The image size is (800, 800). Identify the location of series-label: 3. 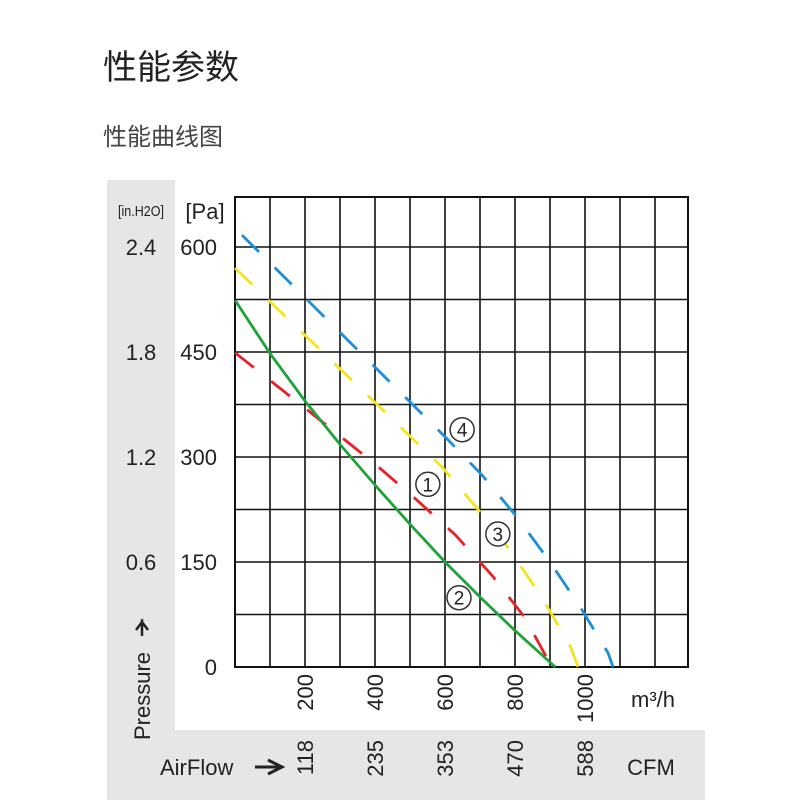
(498, 535).